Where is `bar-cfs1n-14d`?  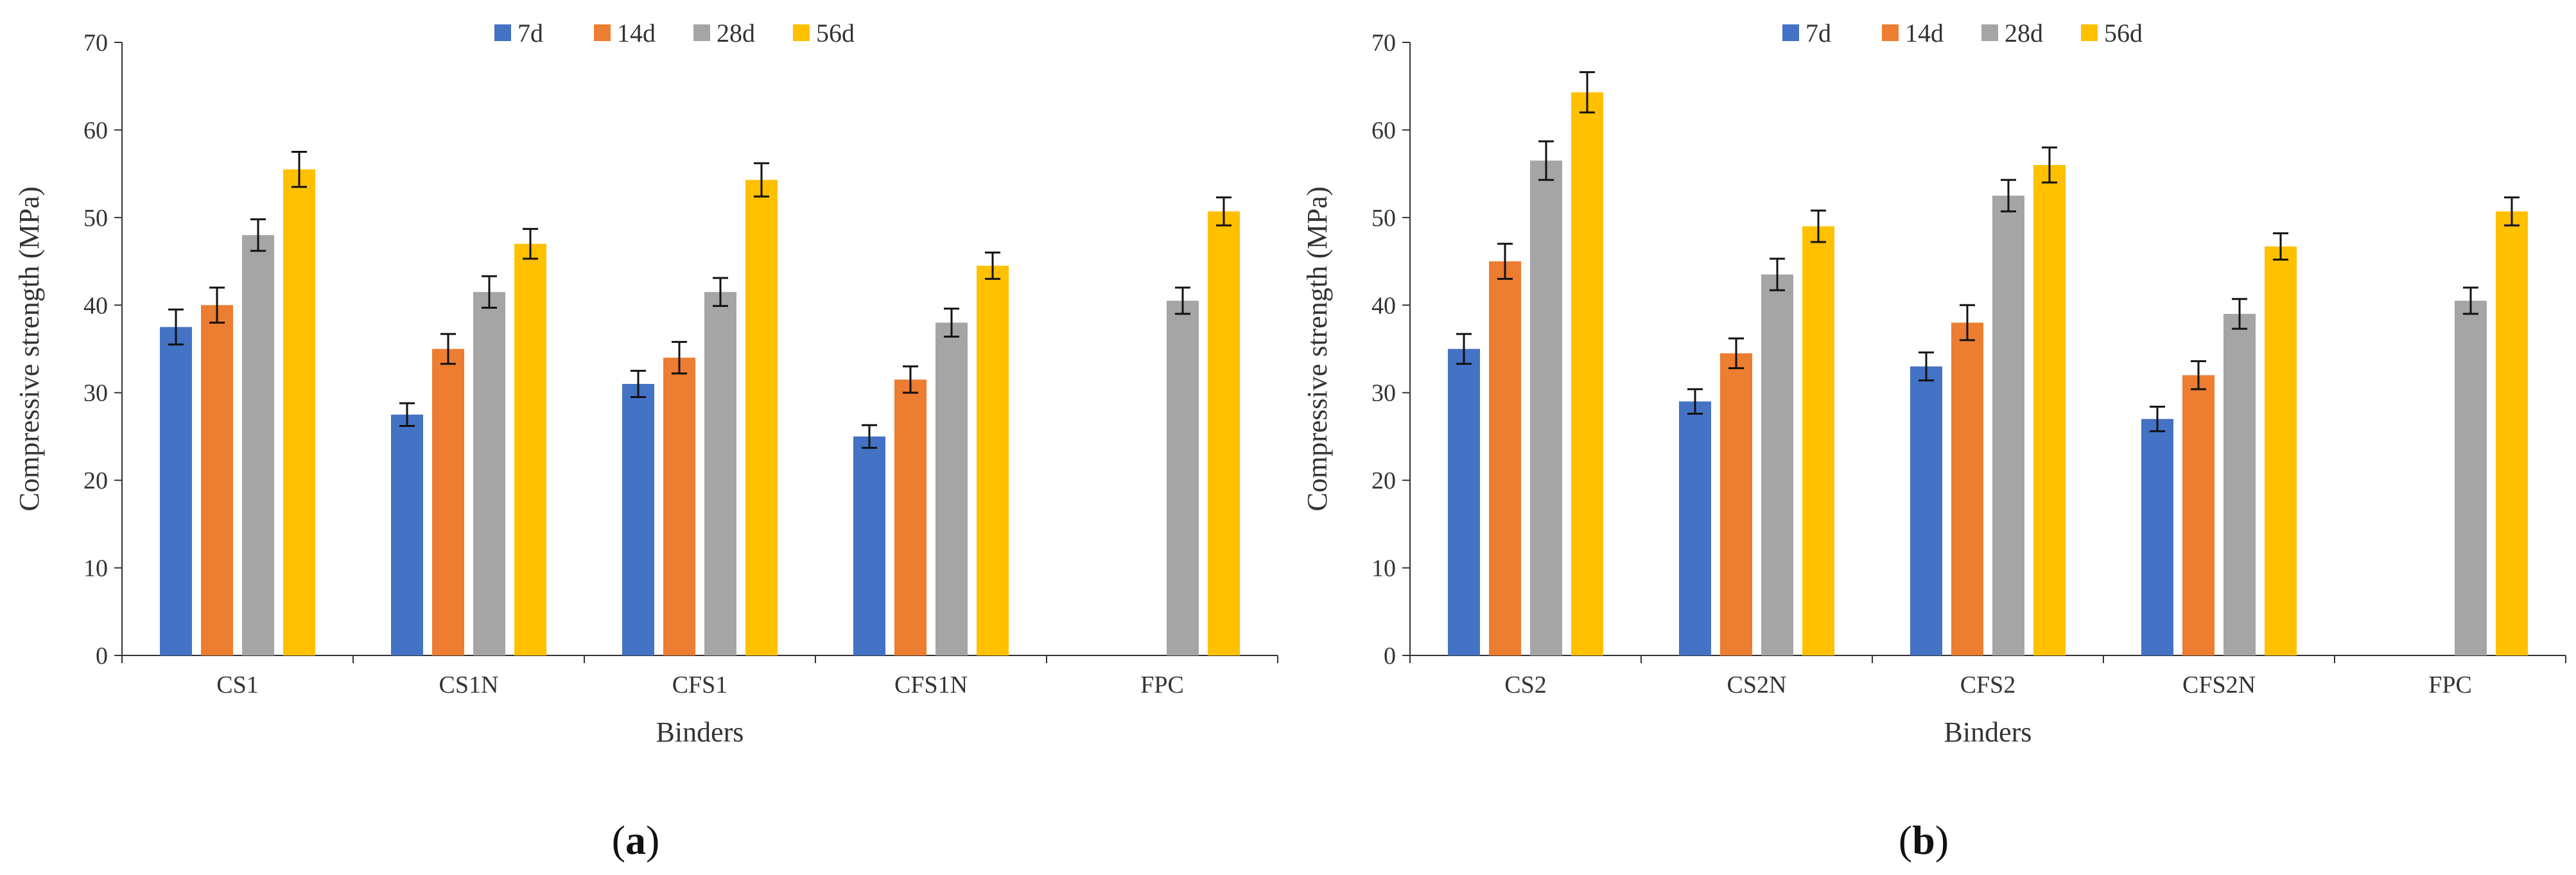 bar-cfs1n-14d is located at coordinates (910, 517).